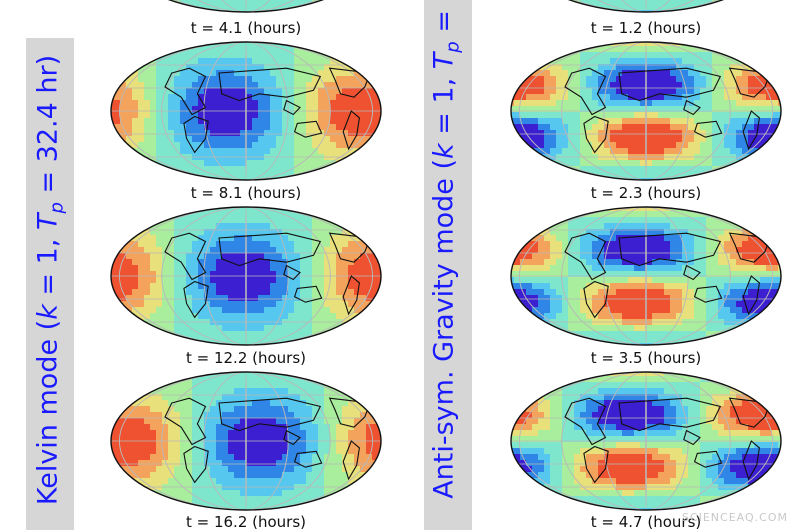  I want to click on gravity-caption-2: t = 2.3 (hours), so click(646, 193).